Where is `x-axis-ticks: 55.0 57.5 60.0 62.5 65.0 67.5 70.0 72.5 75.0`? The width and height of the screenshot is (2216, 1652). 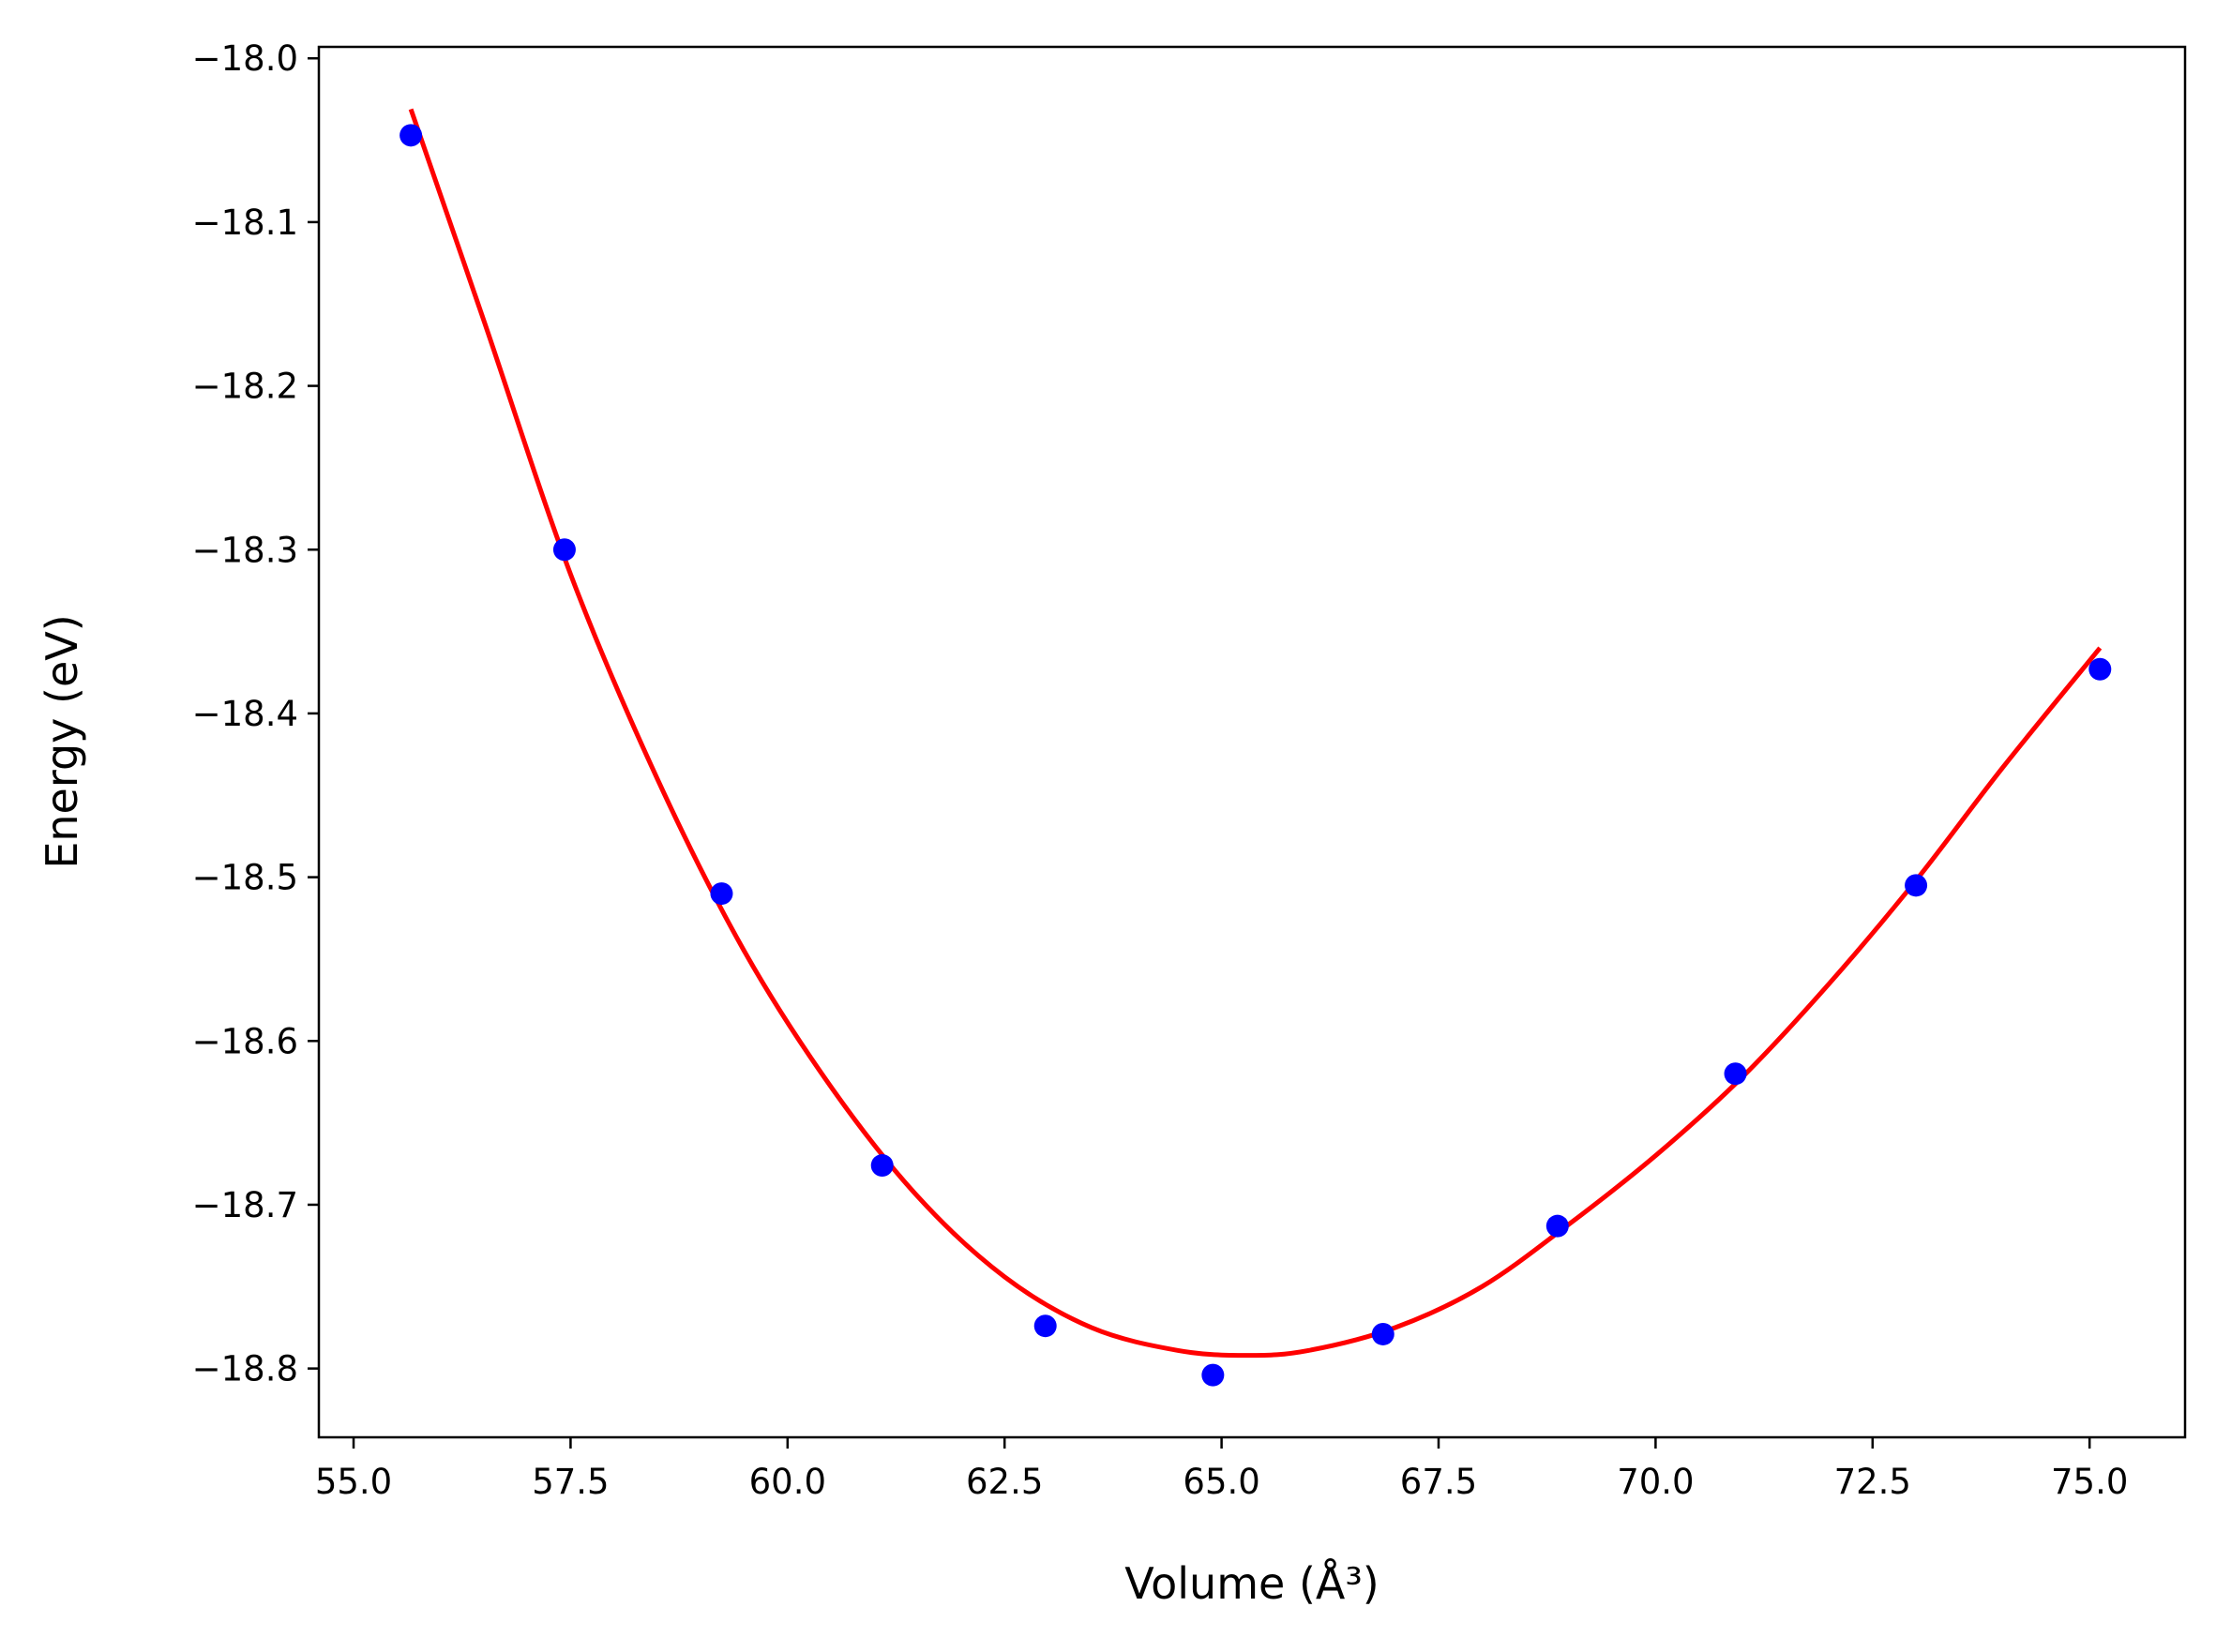
x-axis-ticks: 55.0 57.5 60.0 62.5 65.0 67.5 70.0 72.5 75.0 is located at coordinates (1221, 1469).